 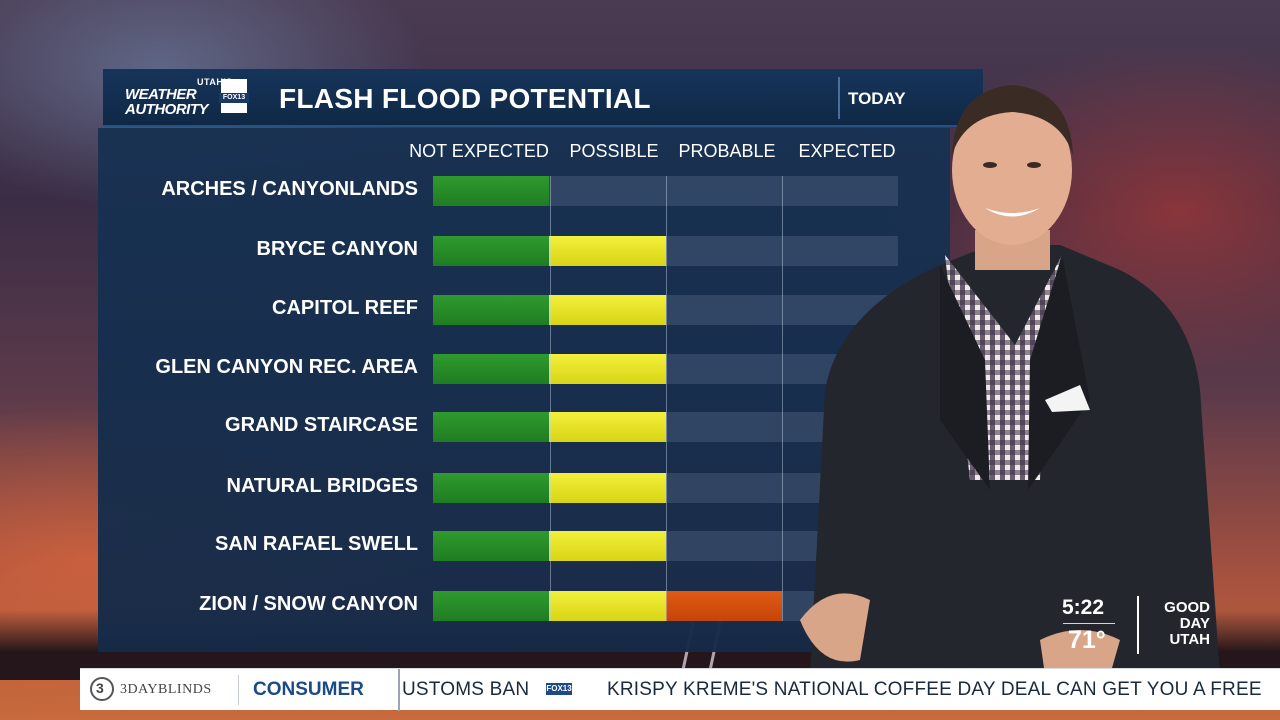 I want to click on station-logo: UTAH'S WEATHER AUTHORITY FOX13, so click(x=185, y=99).